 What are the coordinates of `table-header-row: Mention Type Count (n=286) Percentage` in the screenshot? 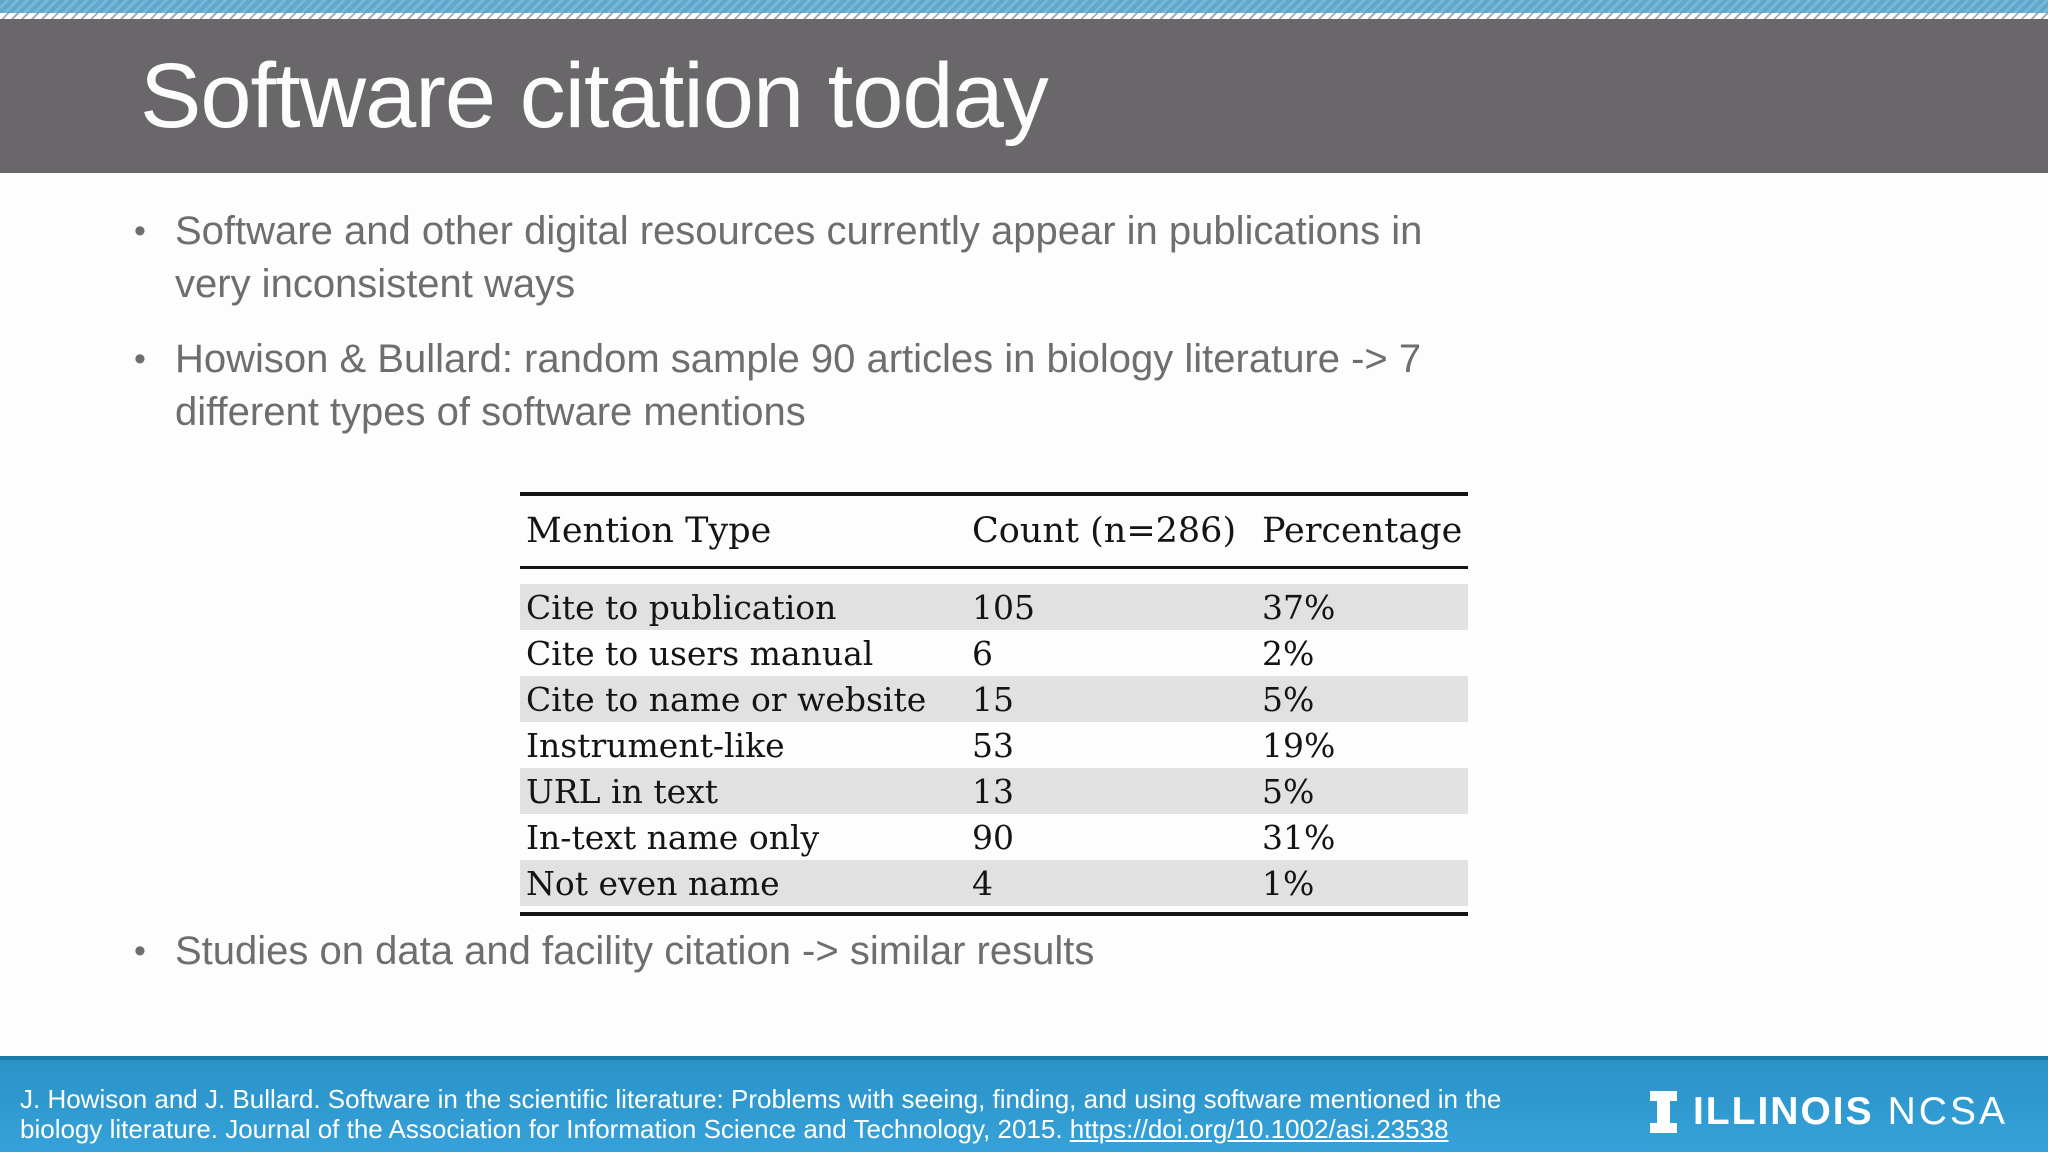 It's located at (994, 532).